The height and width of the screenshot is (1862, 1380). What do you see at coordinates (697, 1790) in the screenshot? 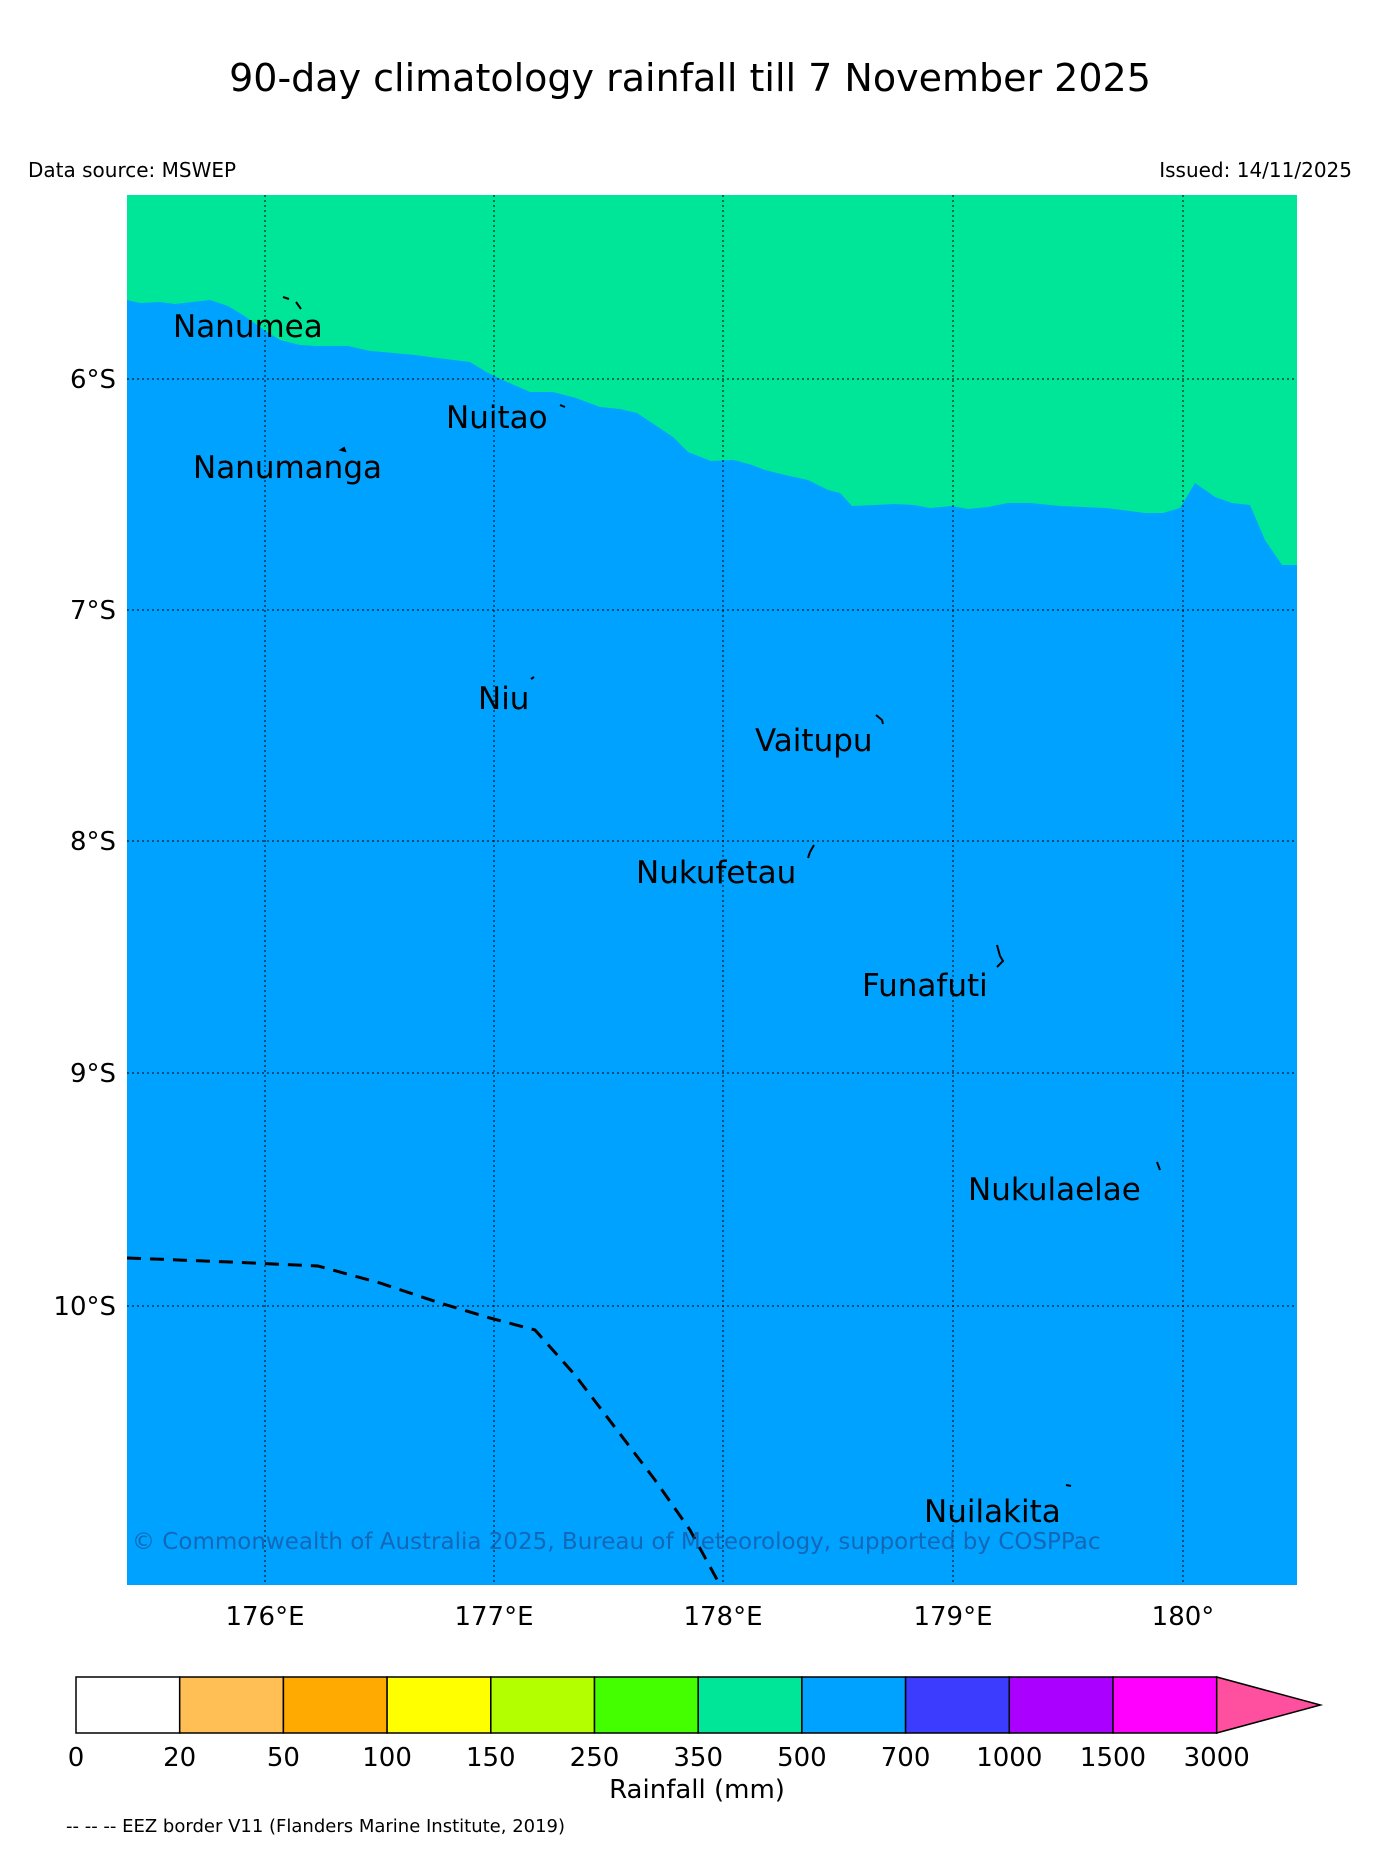
I see `colorbar-axis-label: Rainfall (mm)` at bounding box center [697, 1790].